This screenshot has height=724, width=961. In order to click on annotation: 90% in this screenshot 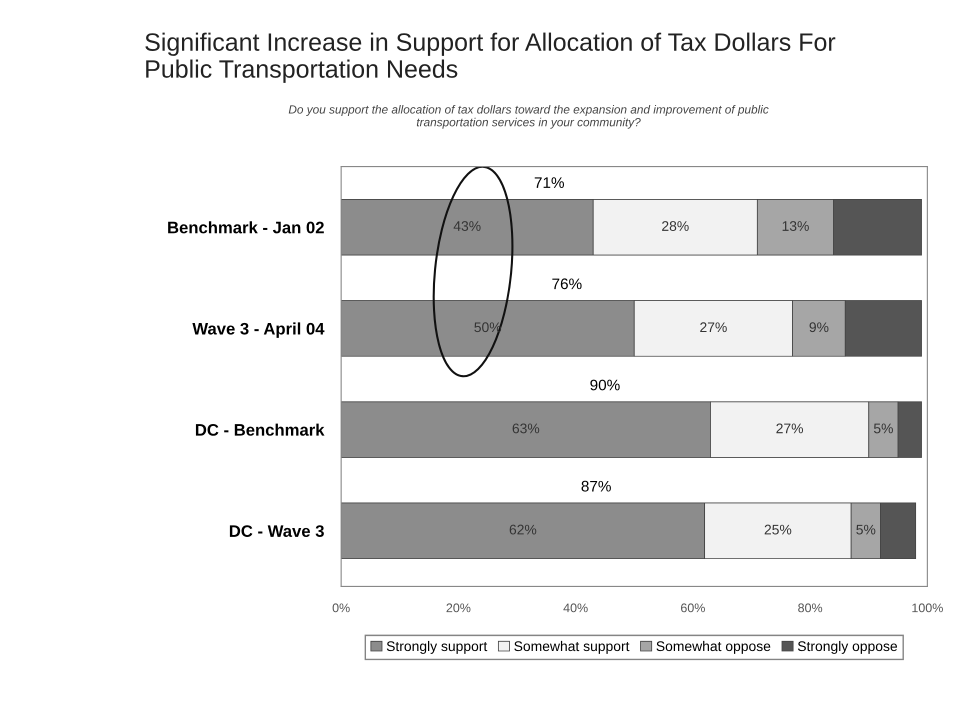, I will do `click(605, 385)`.